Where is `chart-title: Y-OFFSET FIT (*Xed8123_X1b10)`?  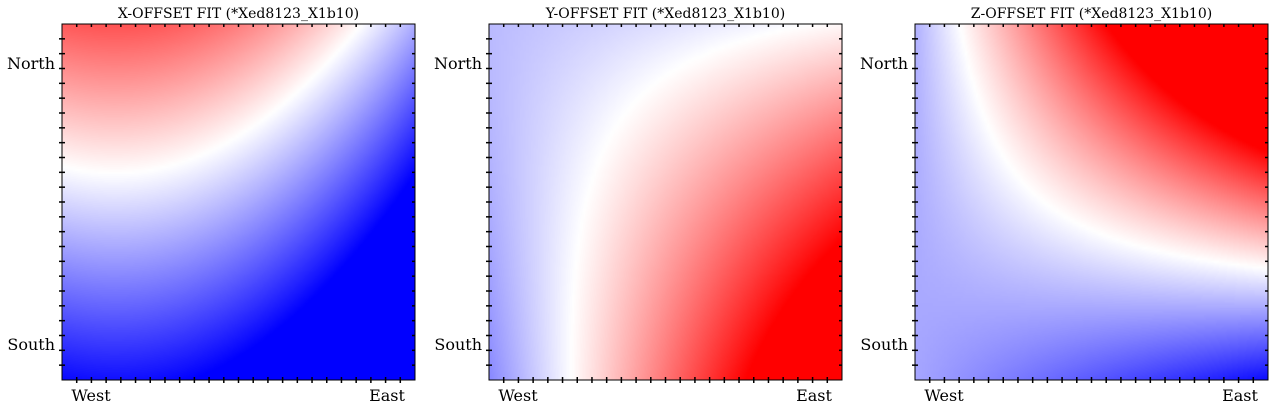 chart-title: Y-OFFSET FIT (*Xed8123_X1b10) is located at coordinates (665, 14).